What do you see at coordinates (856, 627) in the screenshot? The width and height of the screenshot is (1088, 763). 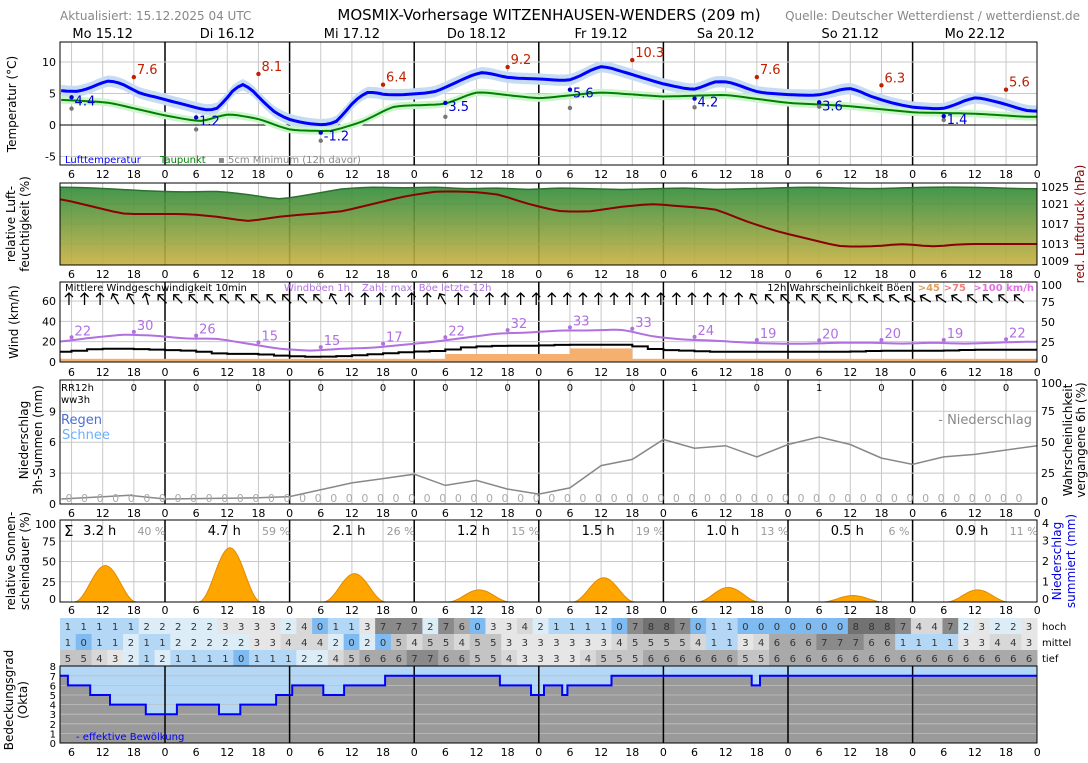 I see `cloud-cell-value: 8` at bounding box center [856, 627].